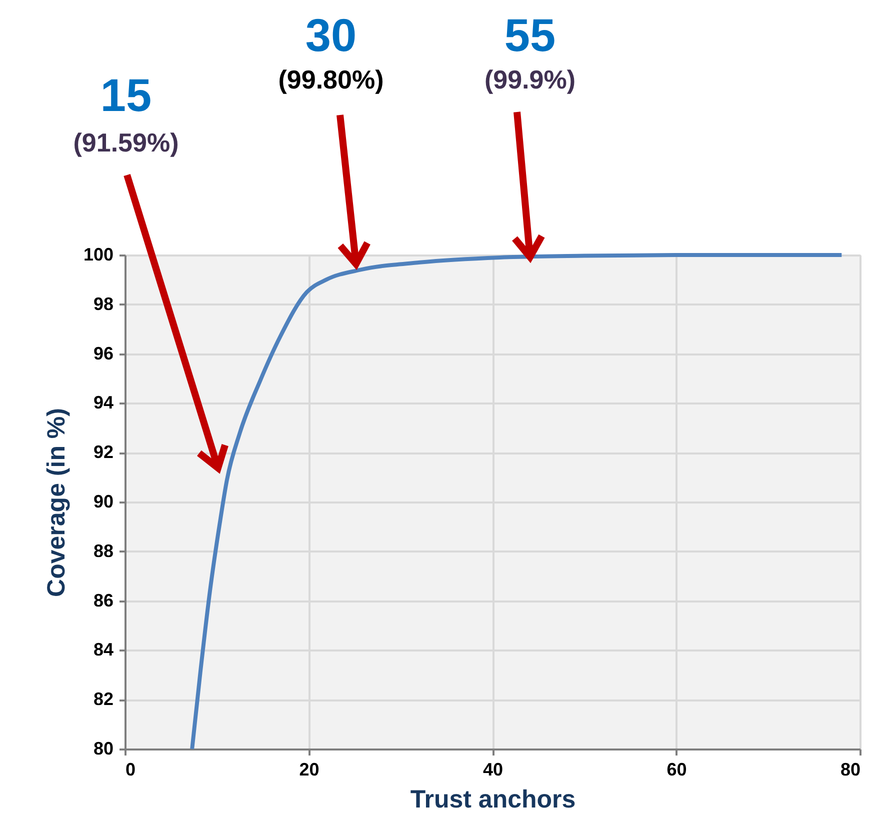 This screenshot has width=886, height=833. Describe the element at coordinates (103, 550) in the screenshot. I see `y-tick-label: 88` at that location.